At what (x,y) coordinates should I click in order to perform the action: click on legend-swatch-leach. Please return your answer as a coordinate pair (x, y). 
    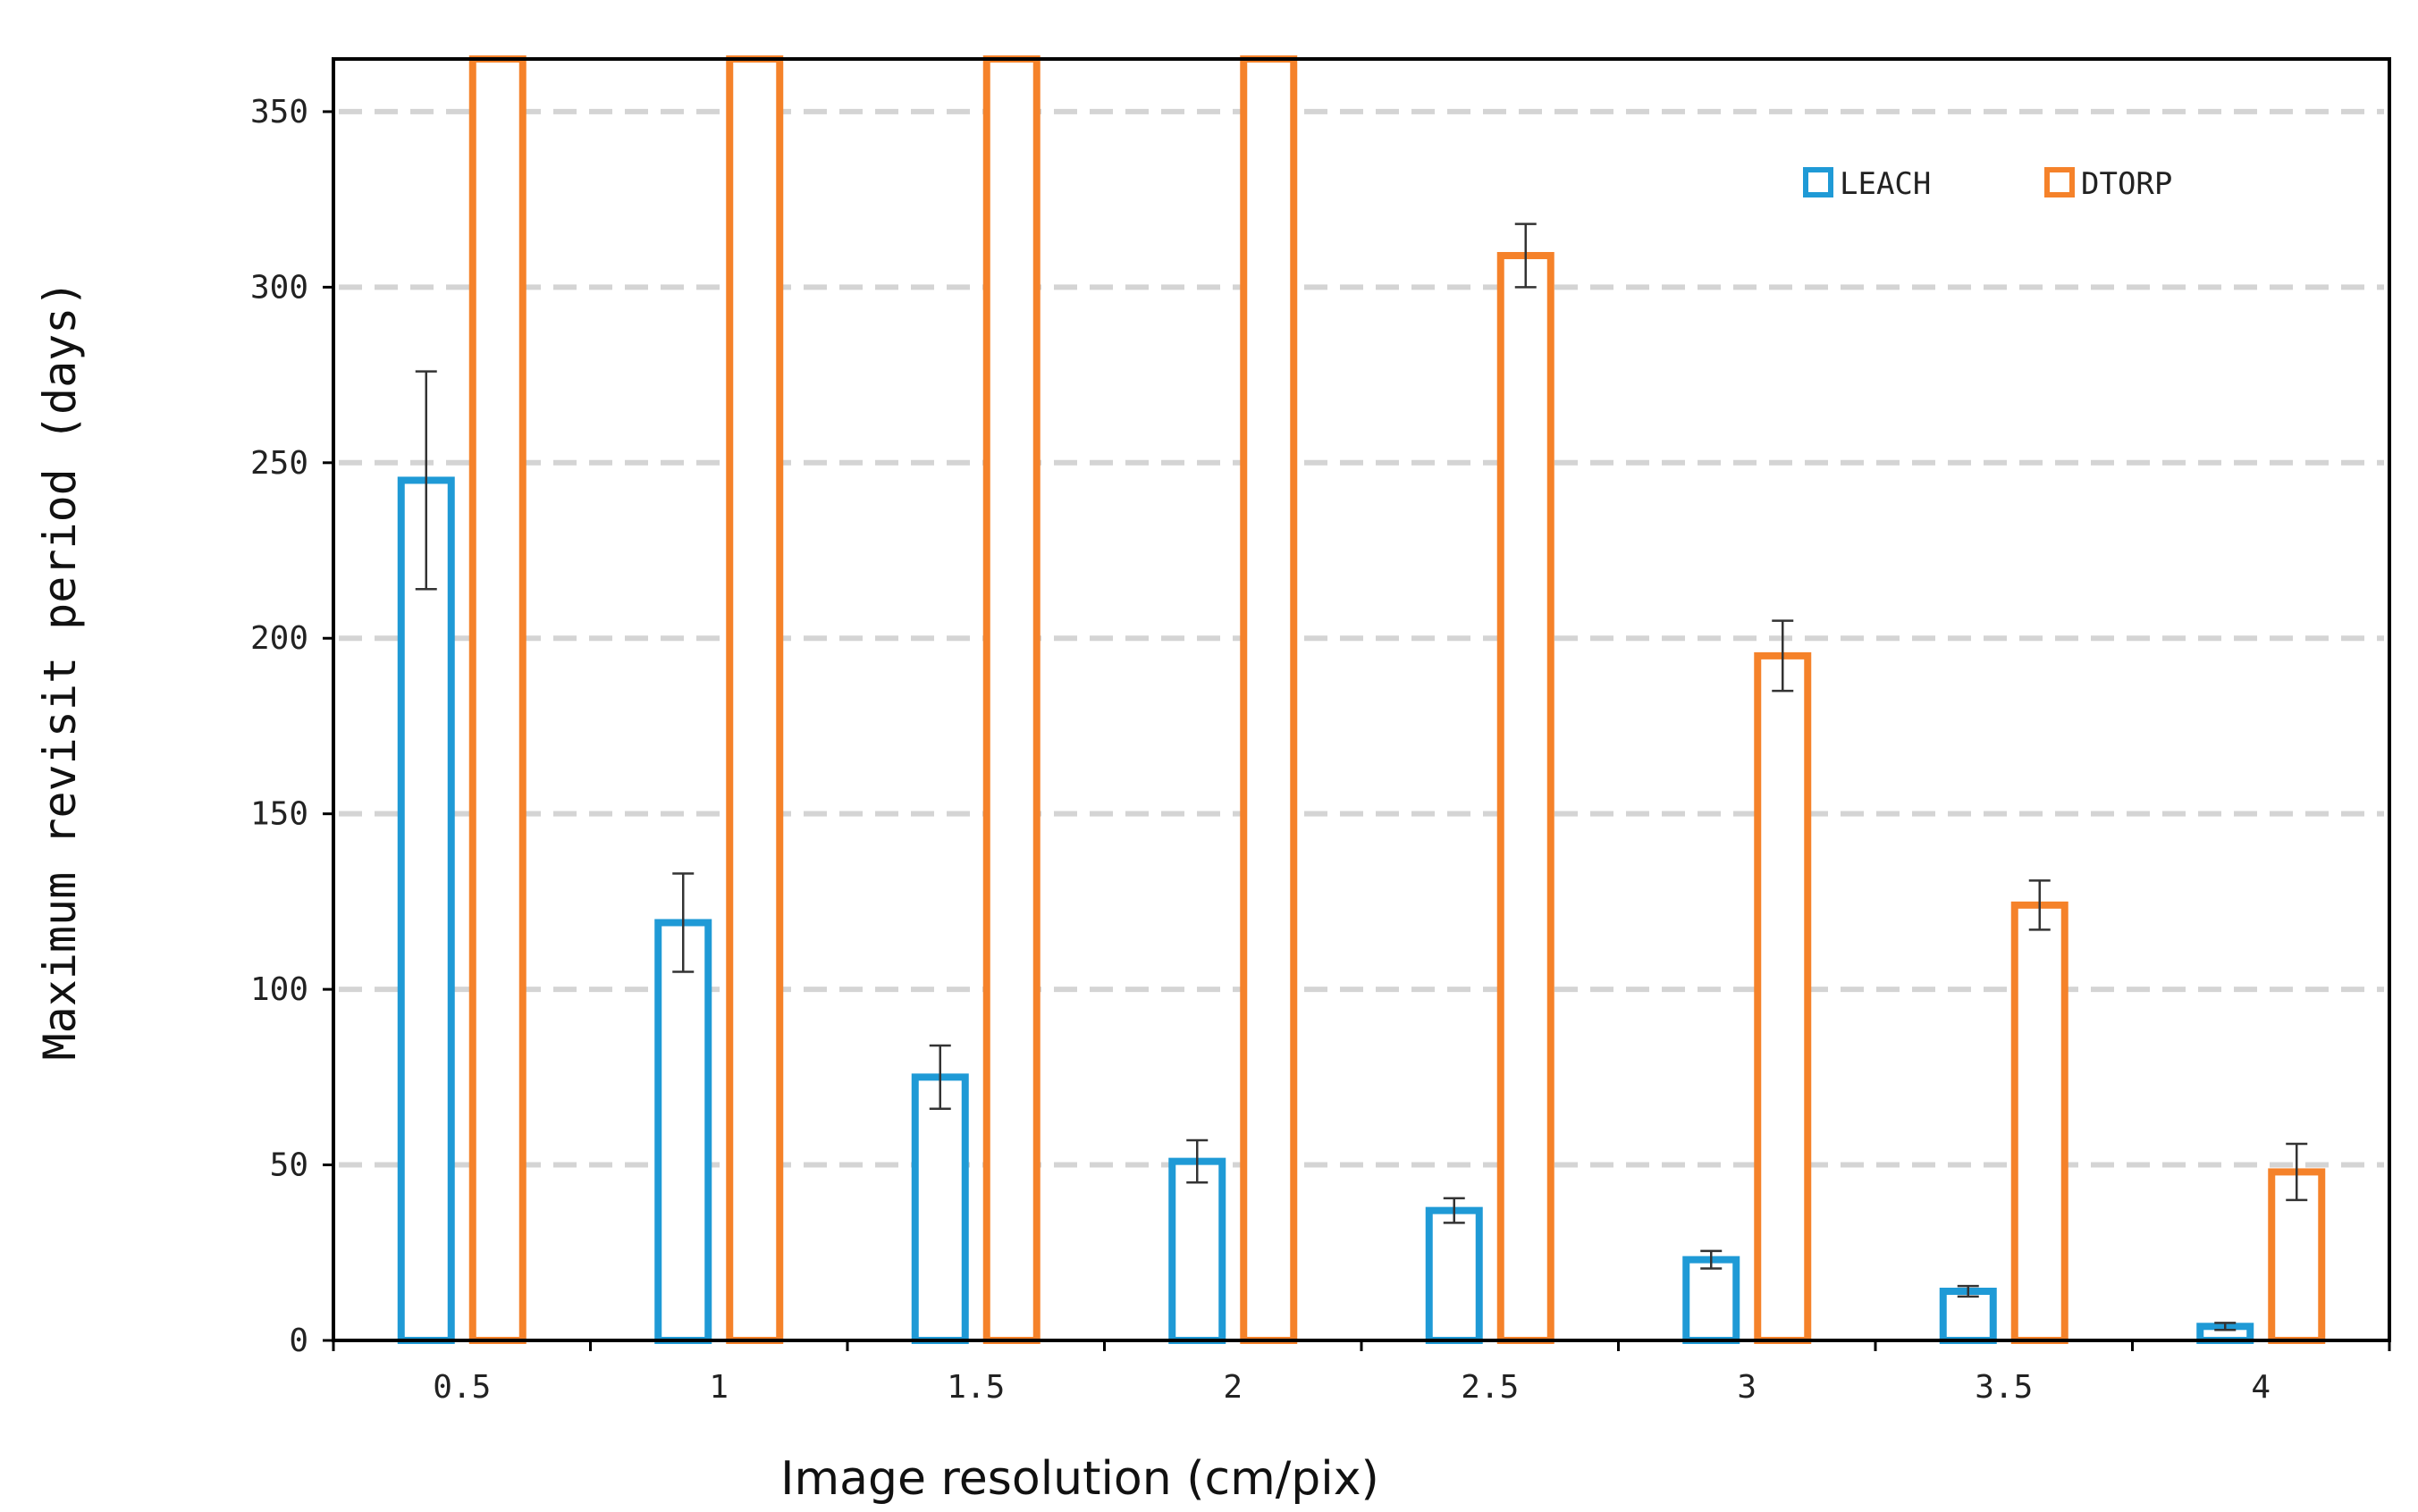
    Looking at the image, I should click on (1818, 182).